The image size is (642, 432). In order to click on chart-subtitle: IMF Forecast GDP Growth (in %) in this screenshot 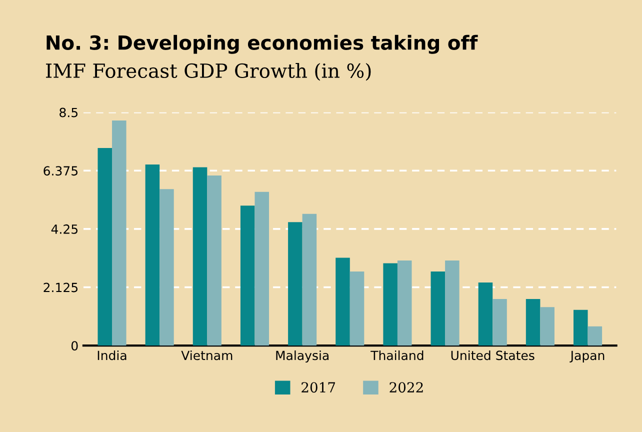, I will do `click(208, 71)`.